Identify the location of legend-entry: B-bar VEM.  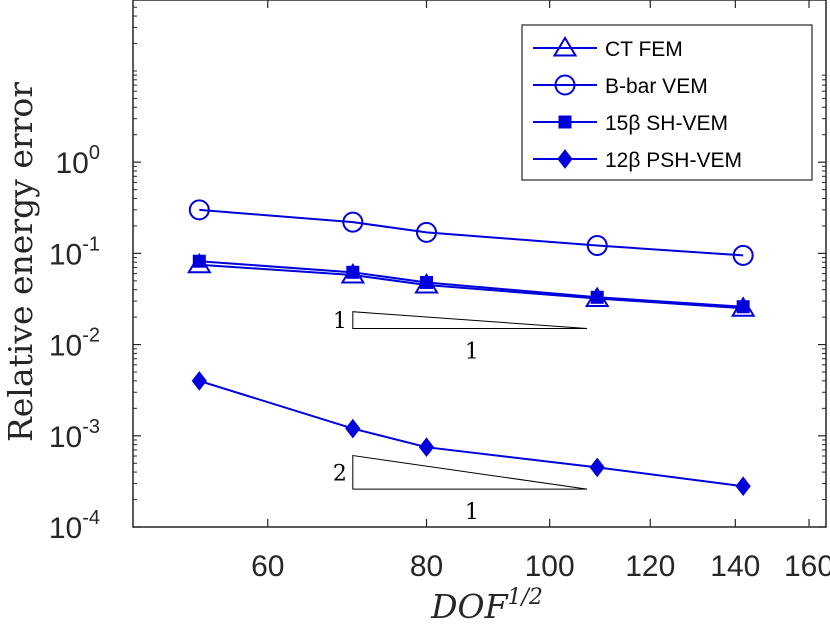
(620, 86).